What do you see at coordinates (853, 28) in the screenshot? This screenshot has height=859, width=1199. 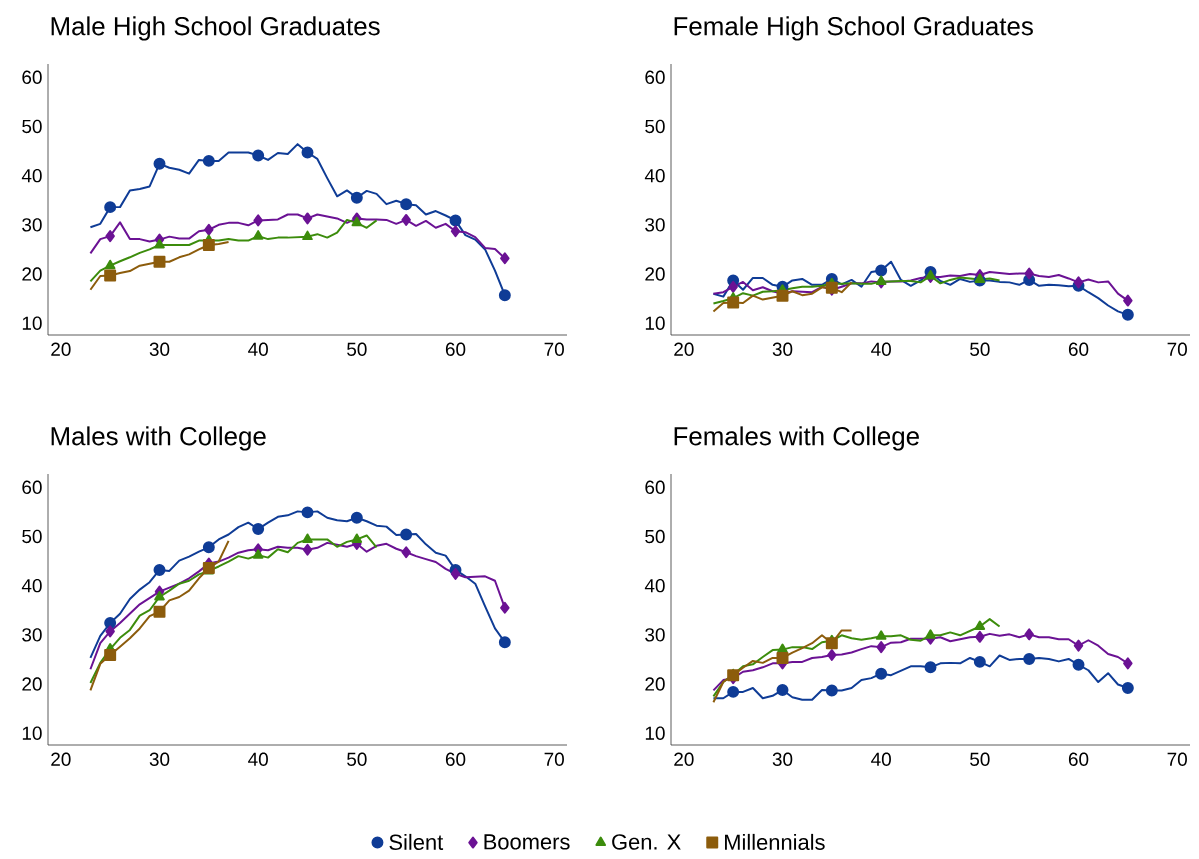 I see `chart-title: Female High School Graduates` at bounding box center [853, 28].